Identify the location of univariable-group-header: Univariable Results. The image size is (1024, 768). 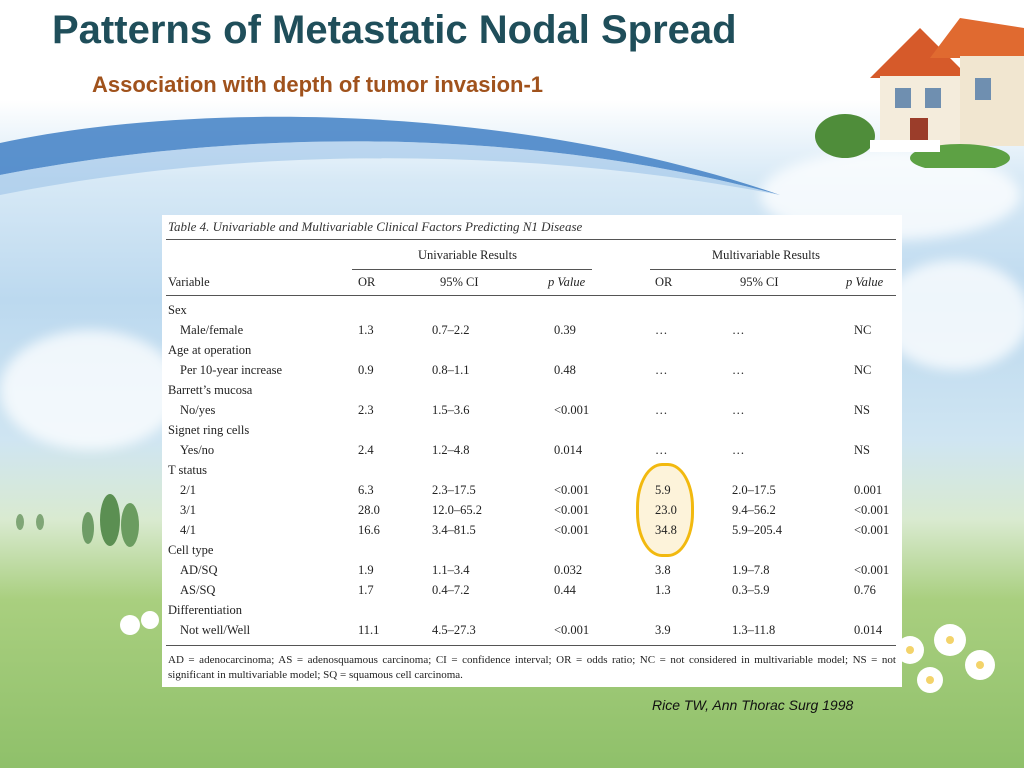
(467, 255).